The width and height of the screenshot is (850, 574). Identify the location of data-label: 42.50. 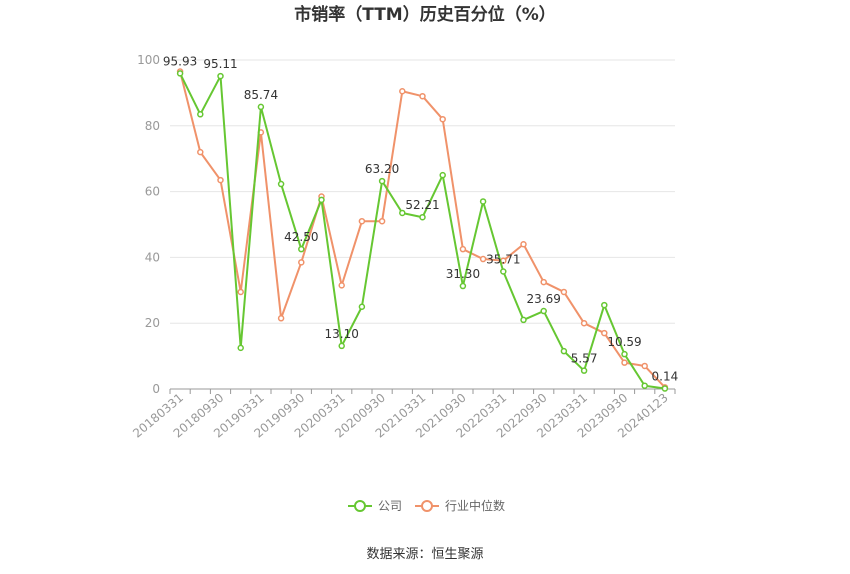
(301, 237).